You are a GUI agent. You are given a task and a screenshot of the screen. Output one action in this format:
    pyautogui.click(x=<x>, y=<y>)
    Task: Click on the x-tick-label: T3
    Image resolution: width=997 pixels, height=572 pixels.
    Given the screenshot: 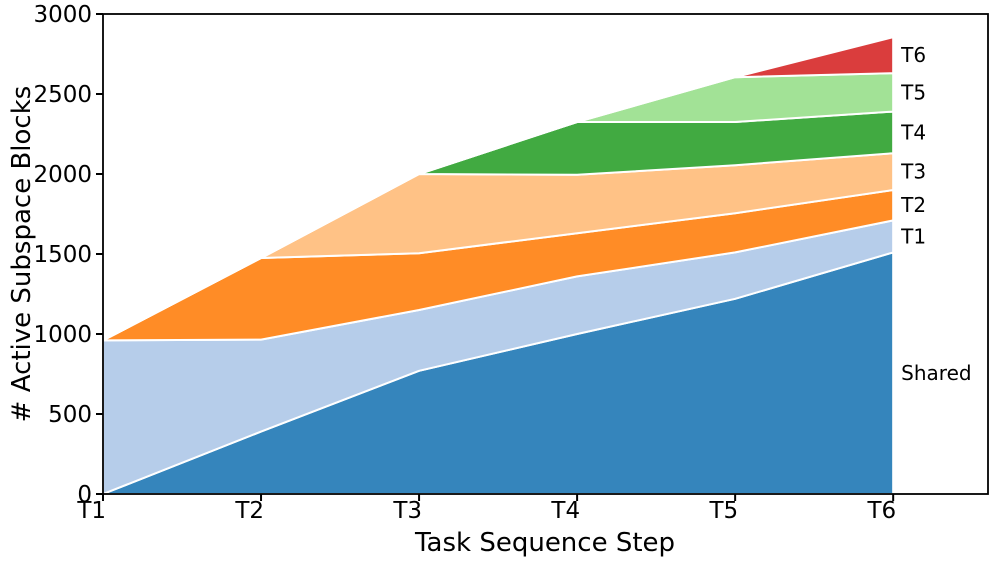 What is the action you would take?
    pyautogui.click(x=407, y=511)
    